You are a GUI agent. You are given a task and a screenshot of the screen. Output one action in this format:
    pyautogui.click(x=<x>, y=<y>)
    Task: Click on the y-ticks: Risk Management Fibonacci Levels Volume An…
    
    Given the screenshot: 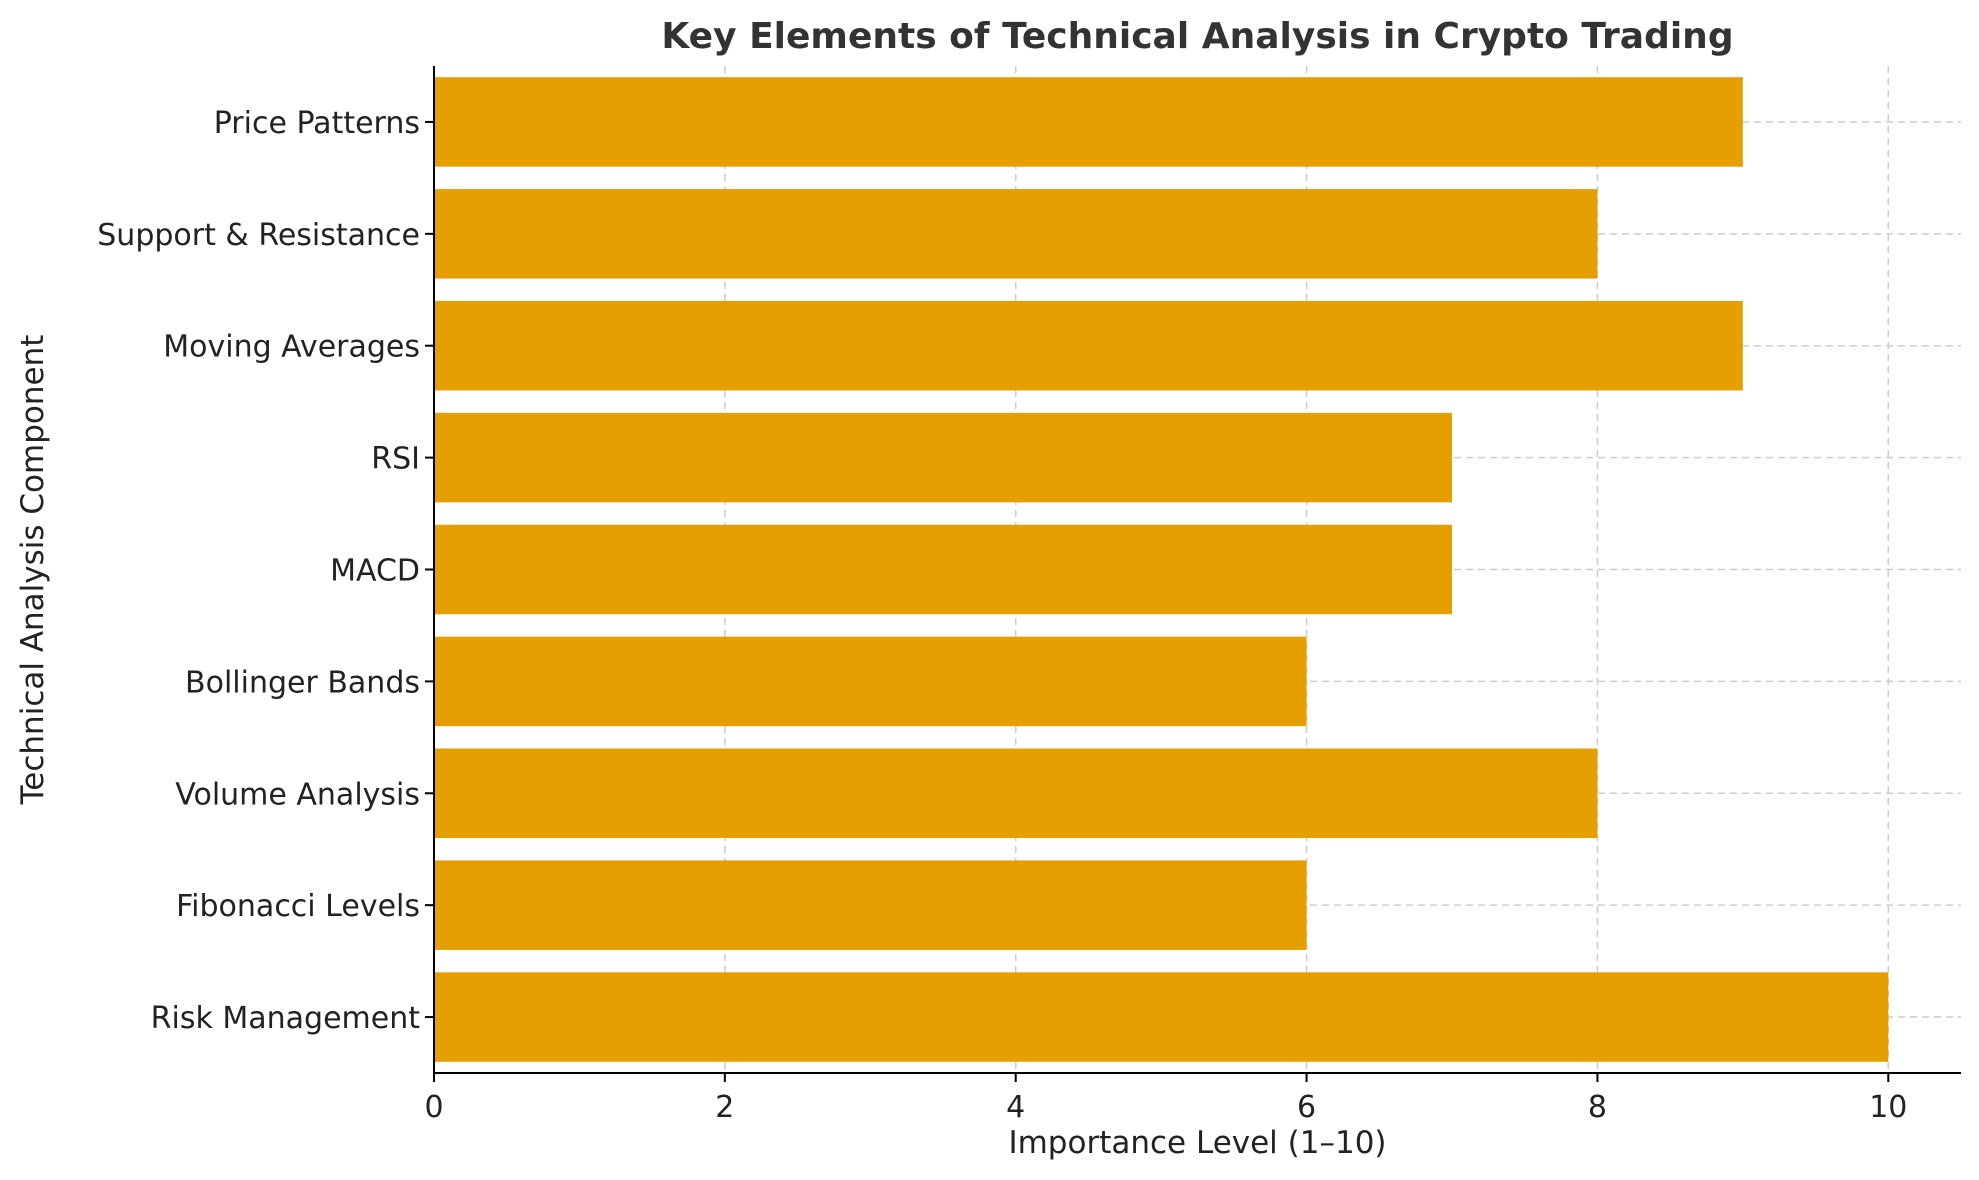 What is the action you would take?
    pyautogui.click(x=265, y=571)
    